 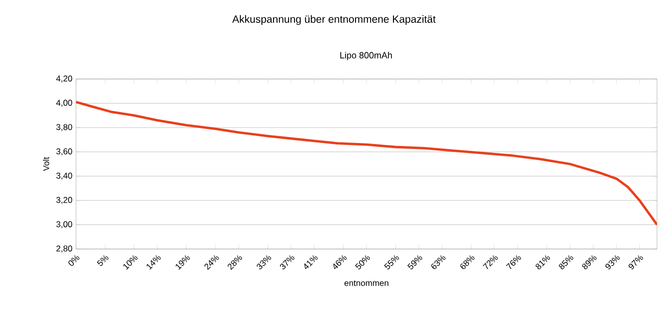 What do you see at coordinates (64, 152) in the screenshot?
I see `y-tick-label: 3,60` at bounding box center [64, 152].